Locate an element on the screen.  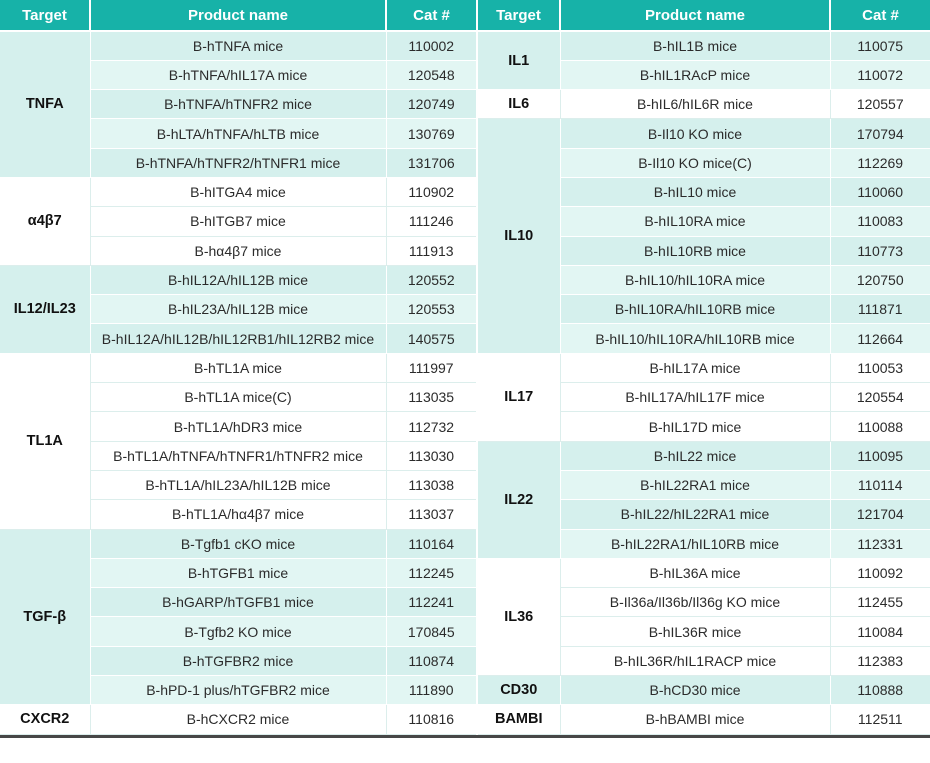
catalog-number-cell: 112511 is located at coordinates (880, 719).